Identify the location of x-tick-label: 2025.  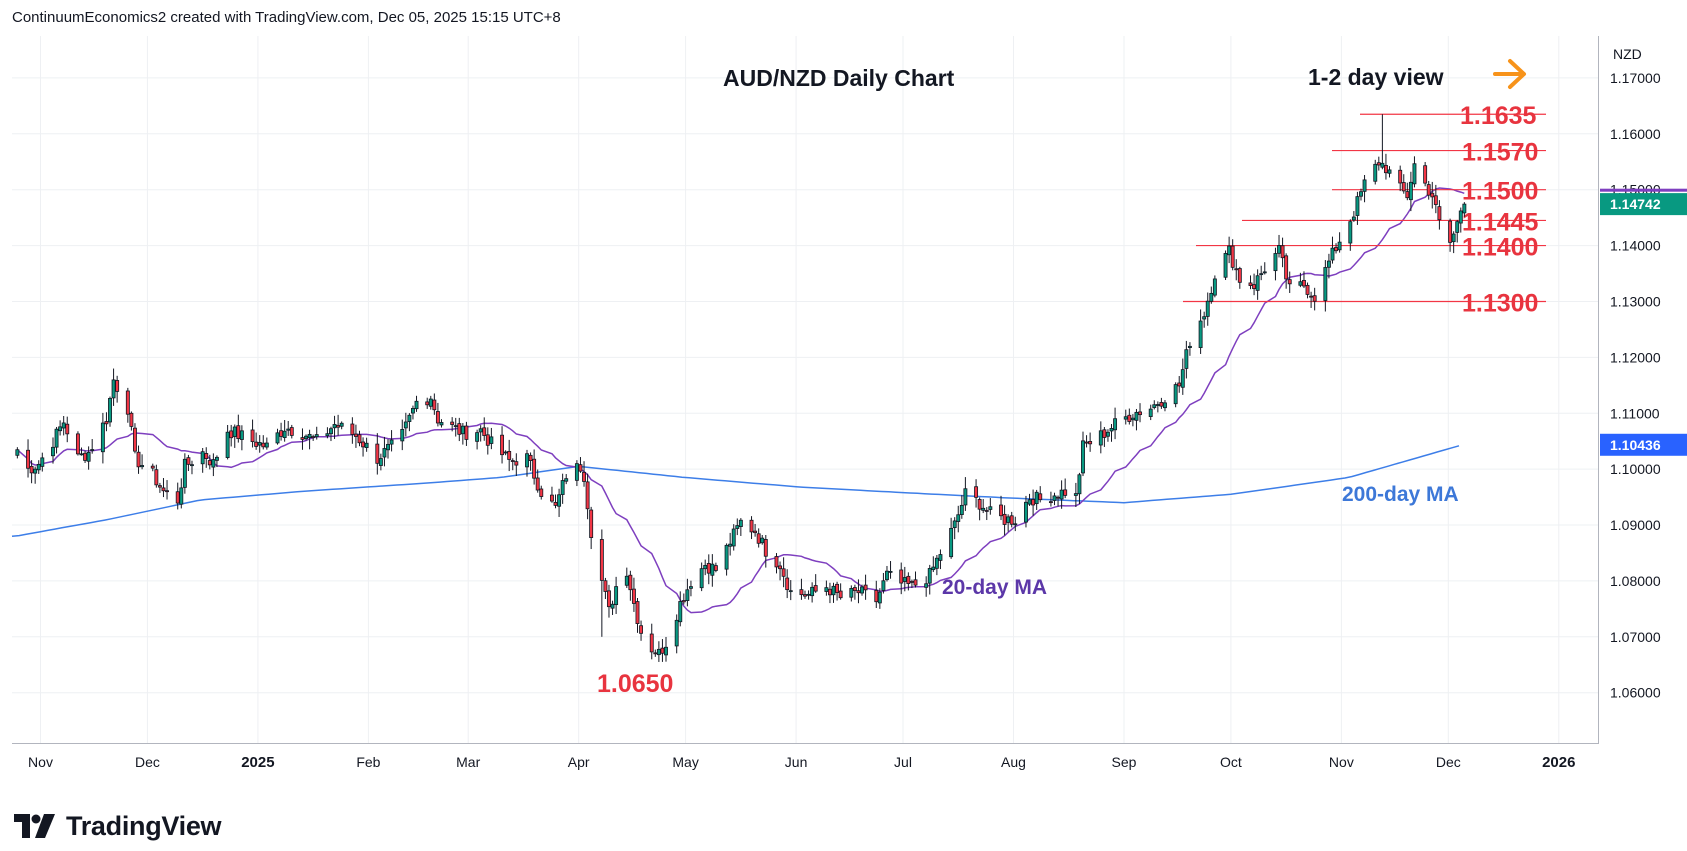
(257, 762).